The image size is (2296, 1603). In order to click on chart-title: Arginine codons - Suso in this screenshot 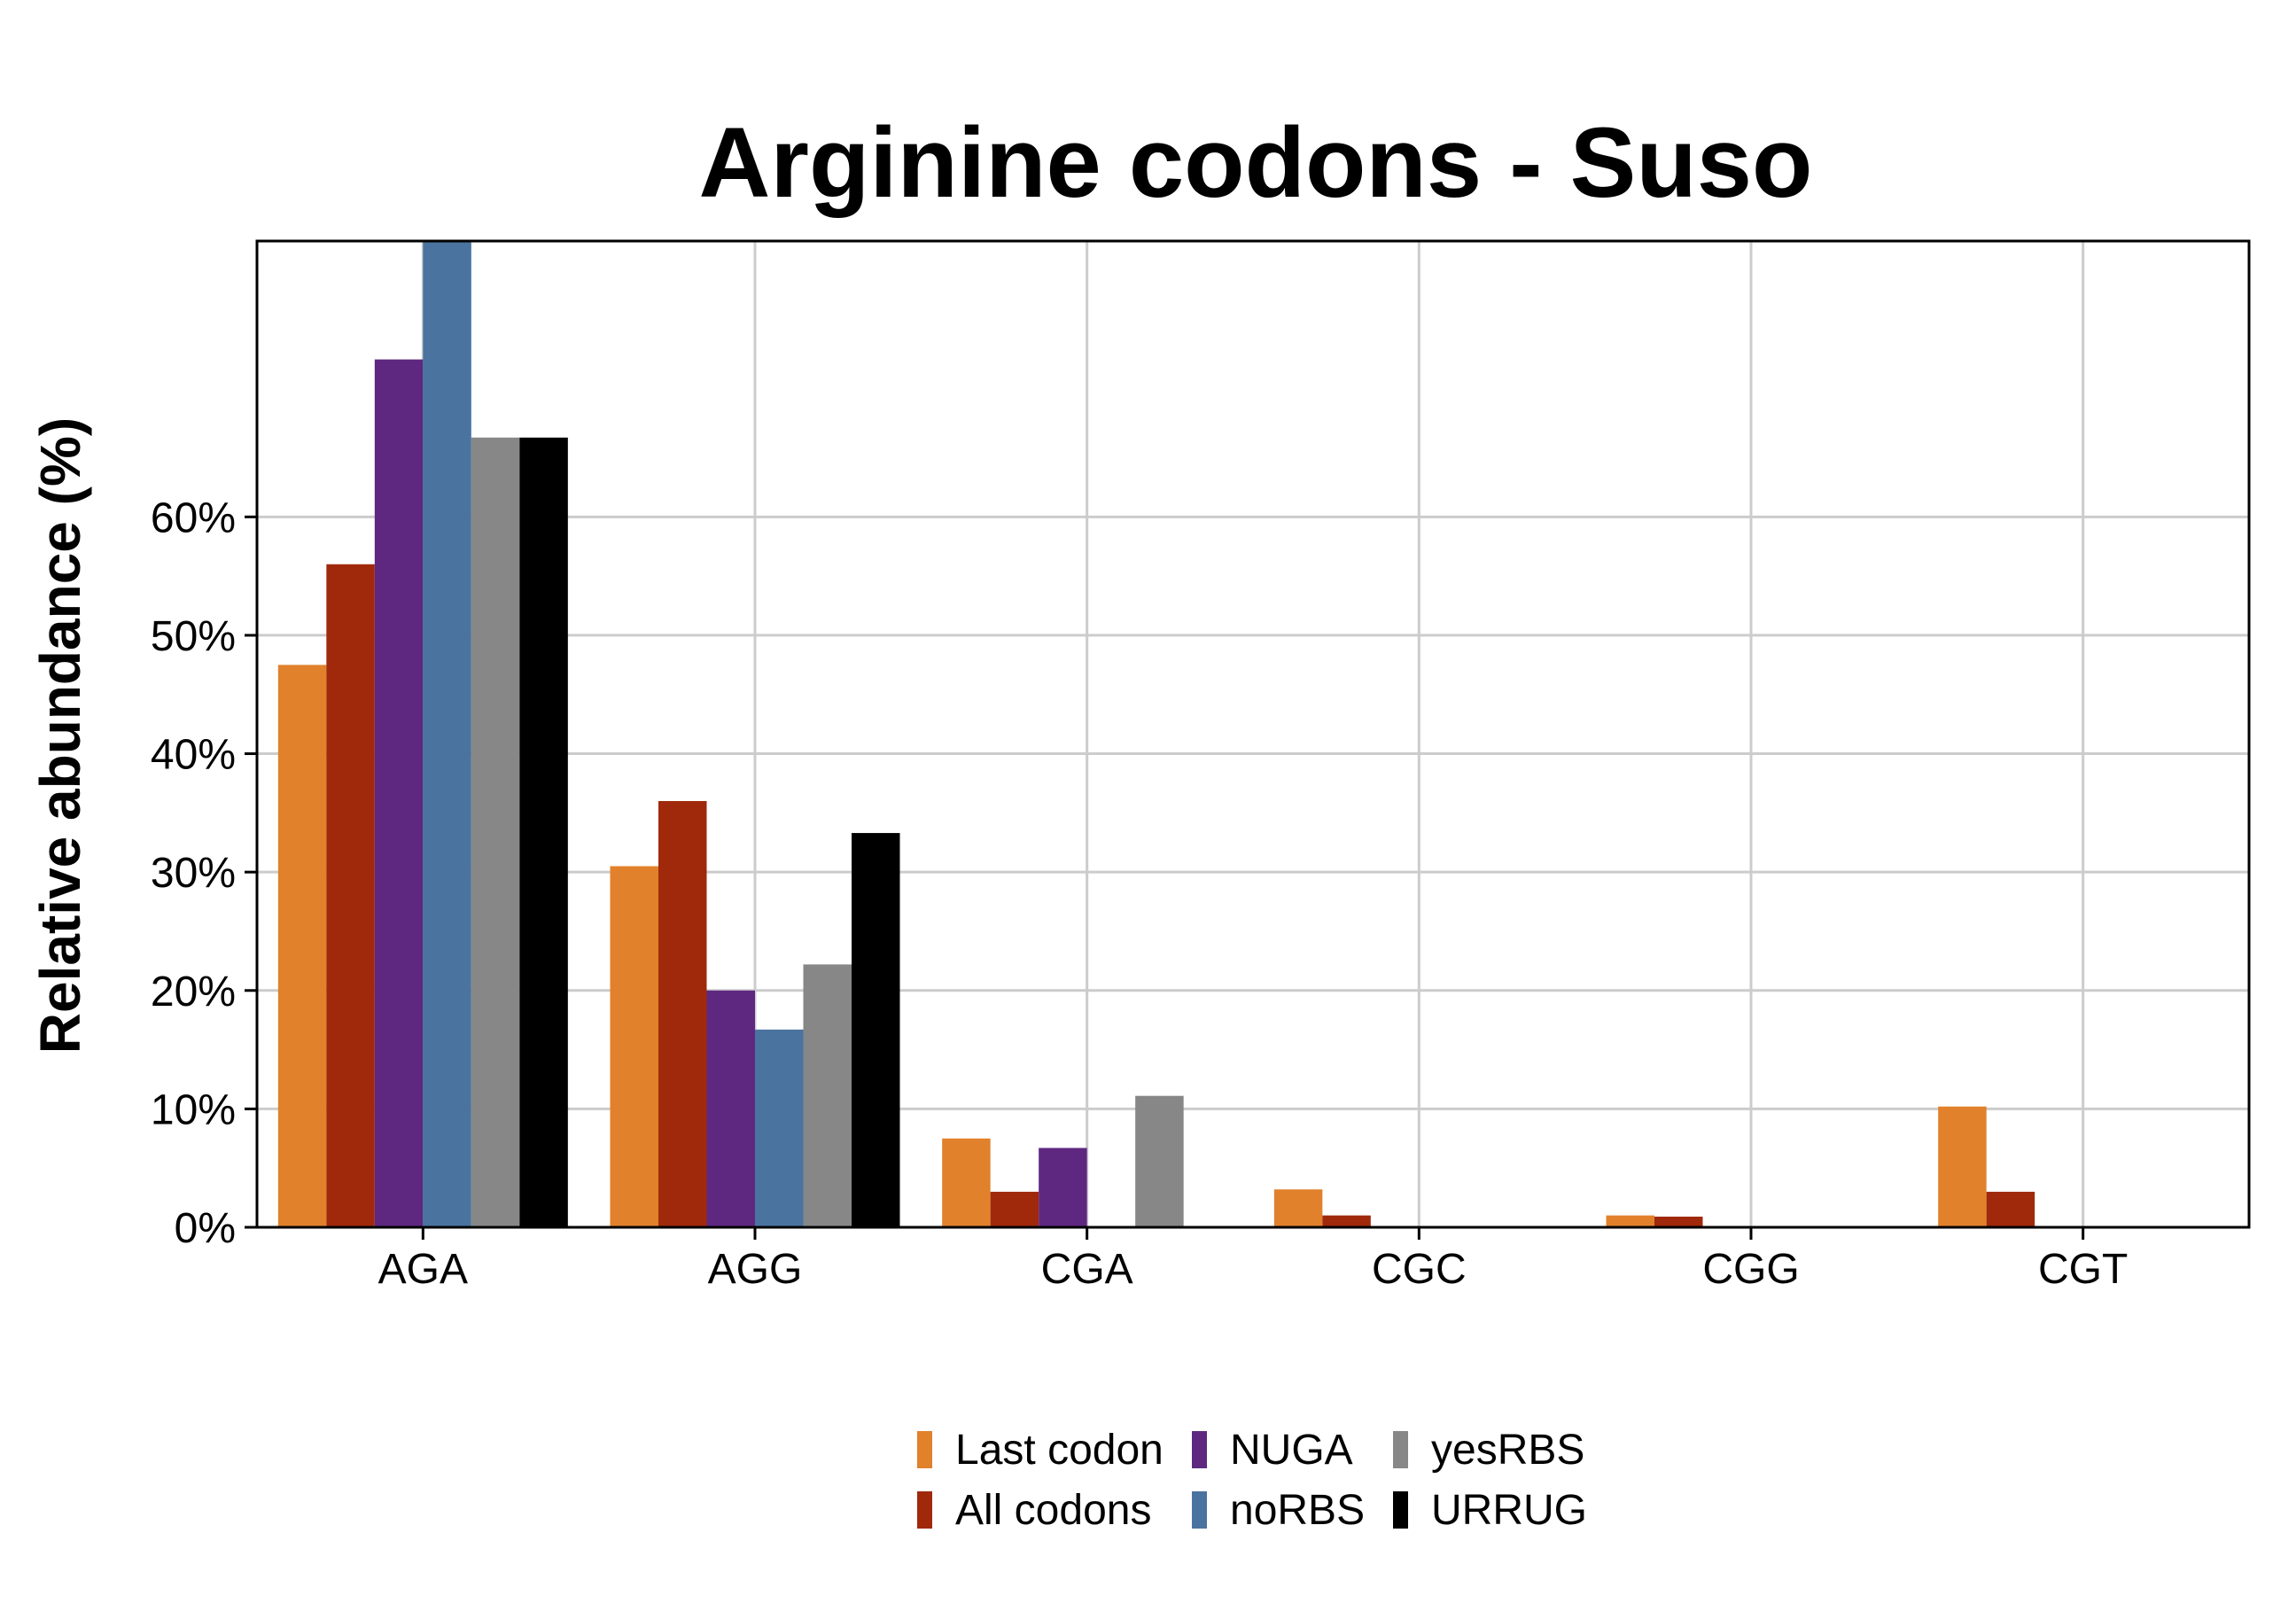, I will do `click(1256, 162)`.